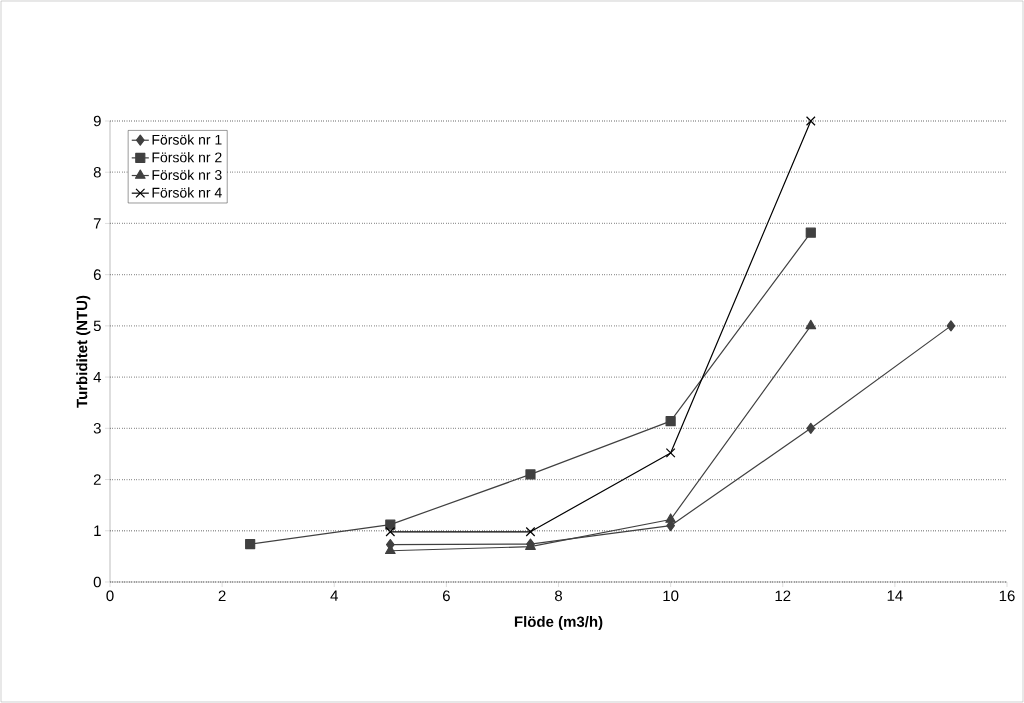  Describe the element at coordinates (895, 595) in the screenshot. I see `x-tick-label: 14` at that location.